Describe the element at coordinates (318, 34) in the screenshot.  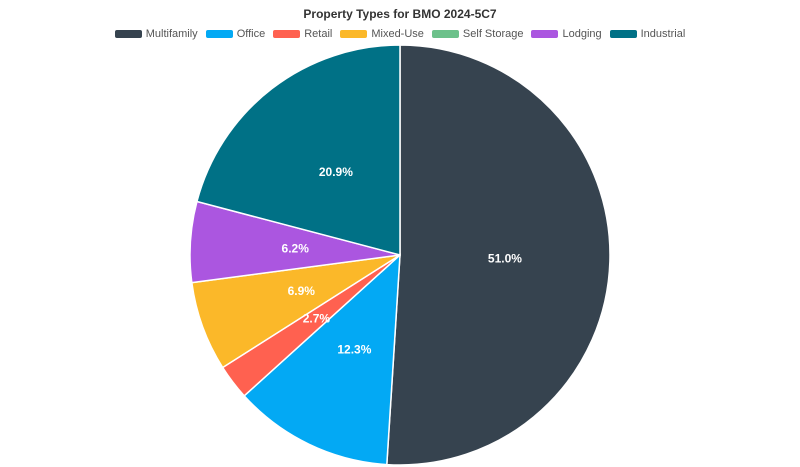
I see `legend-label: Retail` at that location.